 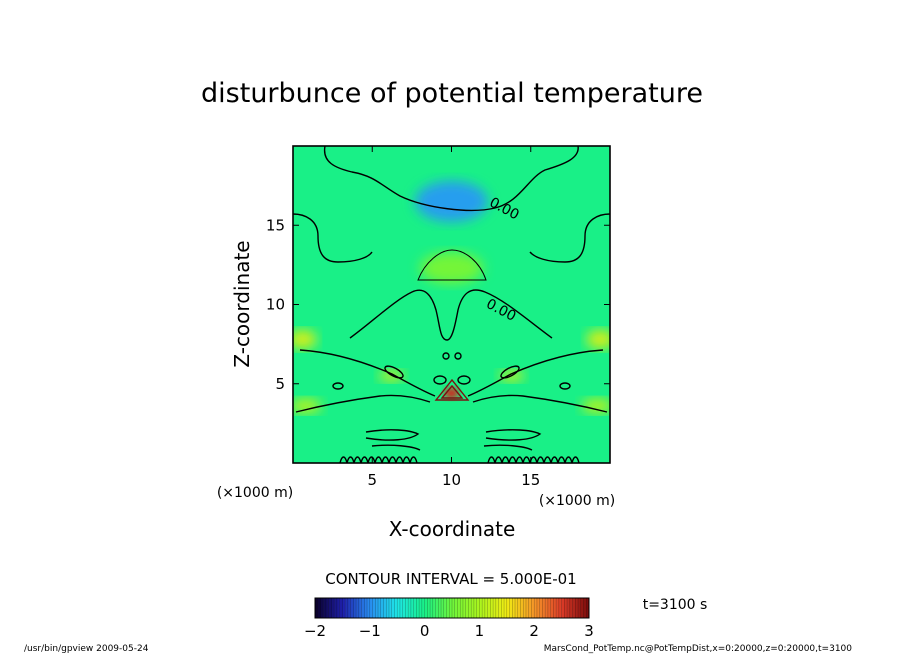 I want to click on time-label: t=3100 s, so click(x=675, y=605).